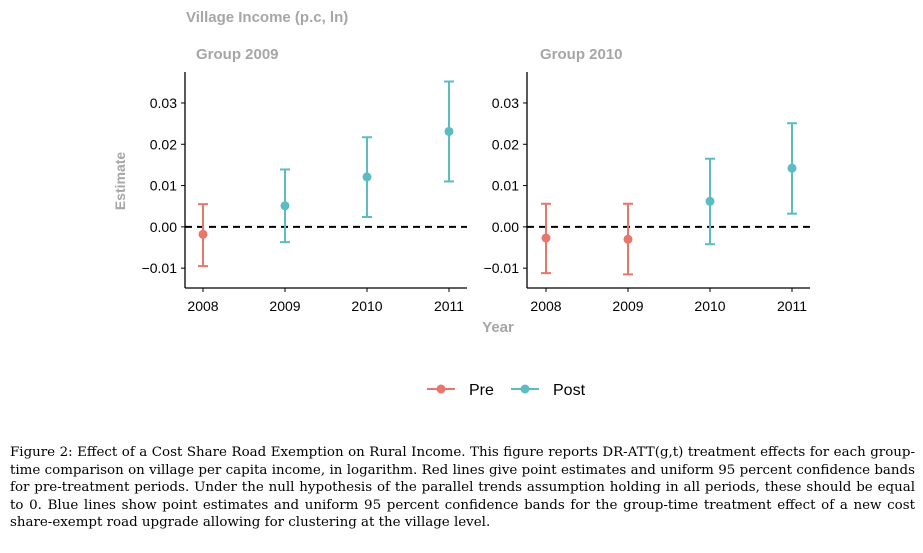  Describe the element at coordinates (498, 327) in the screenshot. I see `x-axis-label: Year` at that location.